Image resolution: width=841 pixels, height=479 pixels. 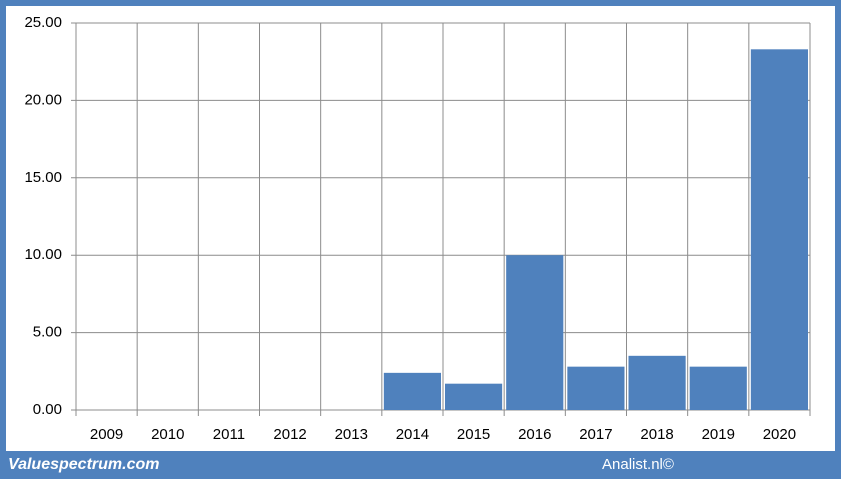 What do you see at coordinates (106, 434) in the screenshot?
I see `x-tick-label: 2009` at bounding box center [106, 434].